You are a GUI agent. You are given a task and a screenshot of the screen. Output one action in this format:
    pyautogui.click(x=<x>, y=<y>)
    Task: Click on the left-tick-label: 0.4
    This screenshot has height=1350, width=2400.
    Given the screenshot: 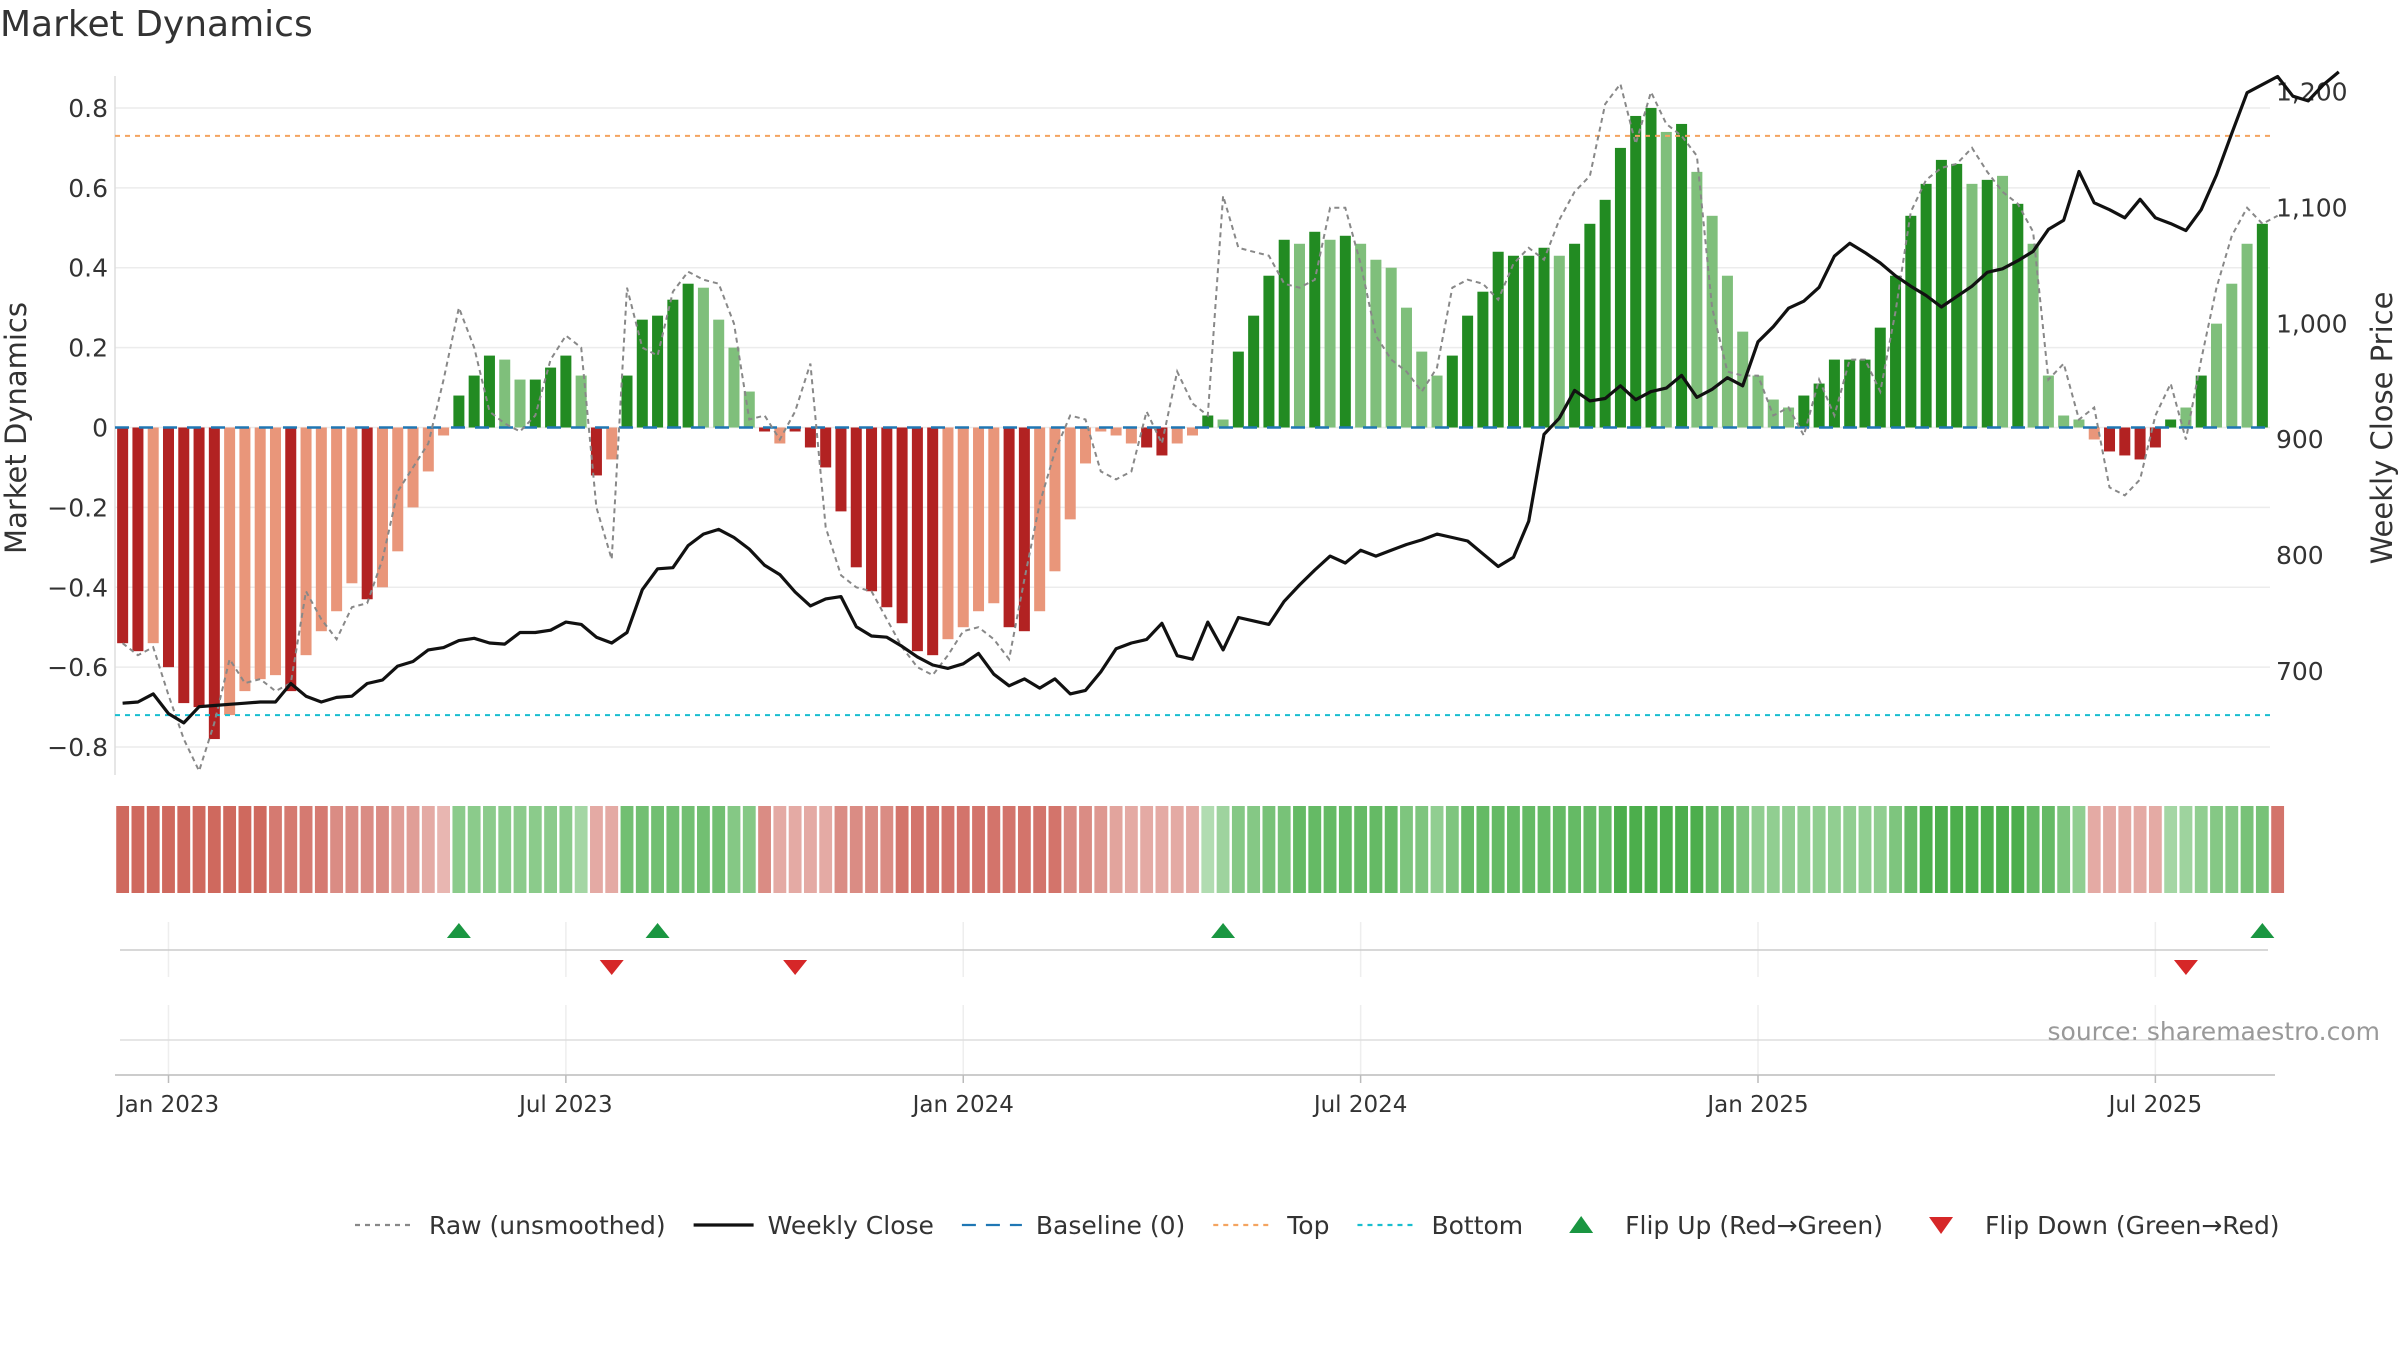 What is the action you would take?
    pyautogui.click(x=88, y=268)
    